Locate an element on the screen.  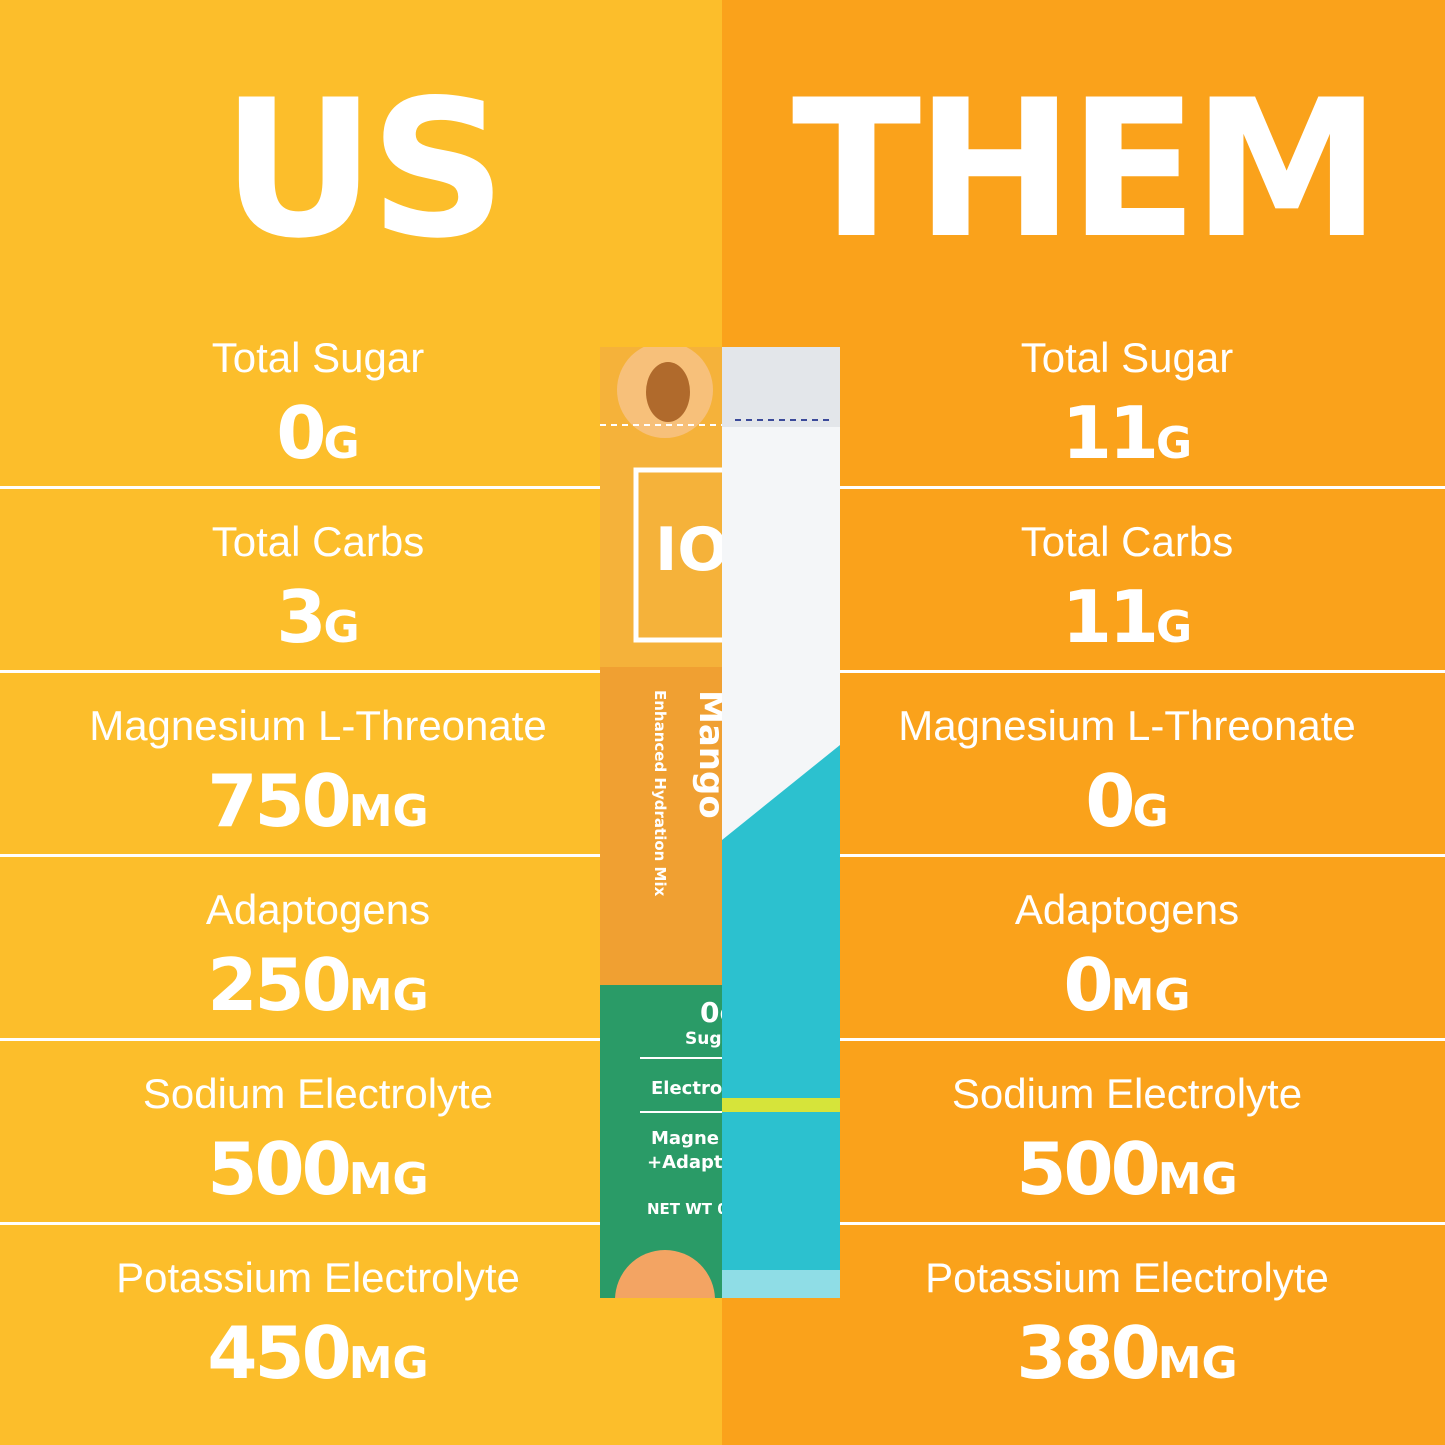
packet-badge: Electro is located at coordinates (686, 1088).